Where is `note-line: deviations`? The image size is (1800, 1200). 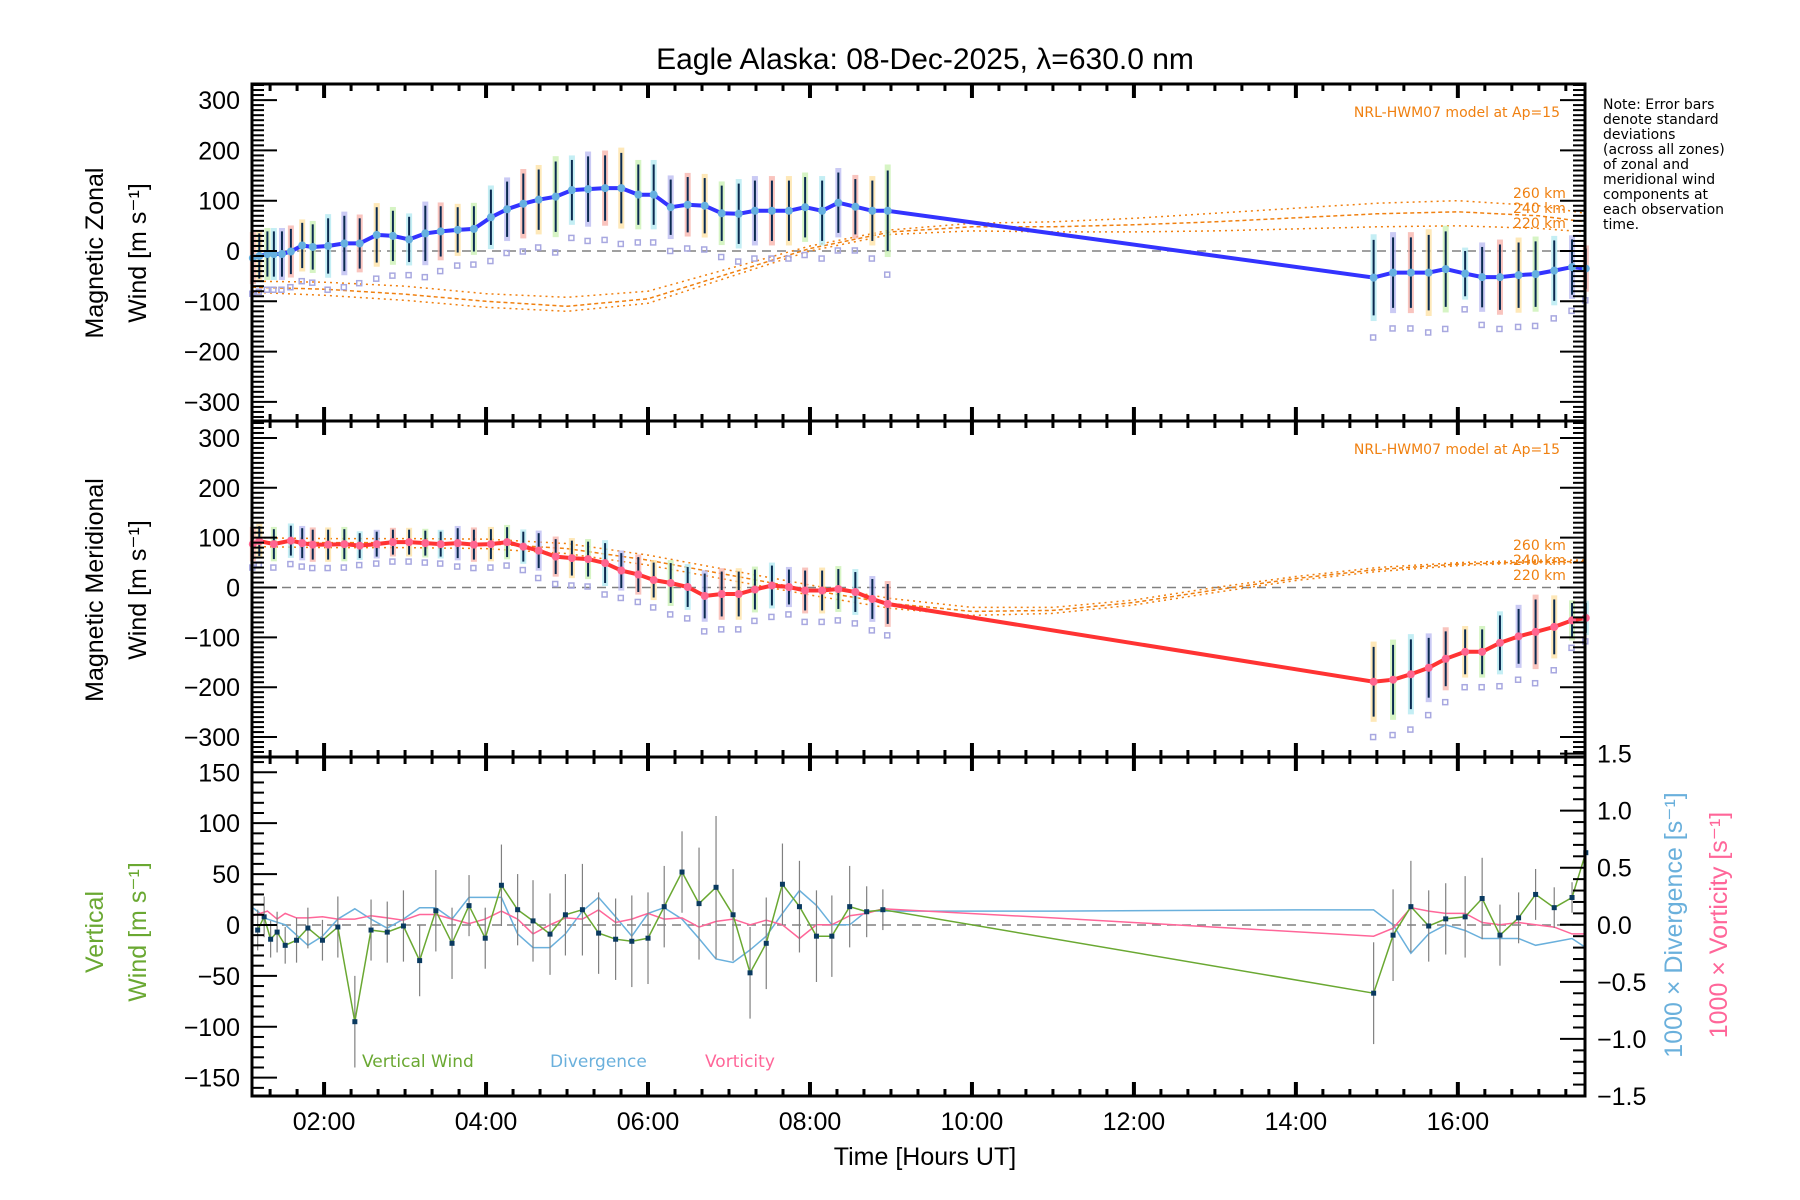 note-line: deviations is located at coordinates (1639, 135).